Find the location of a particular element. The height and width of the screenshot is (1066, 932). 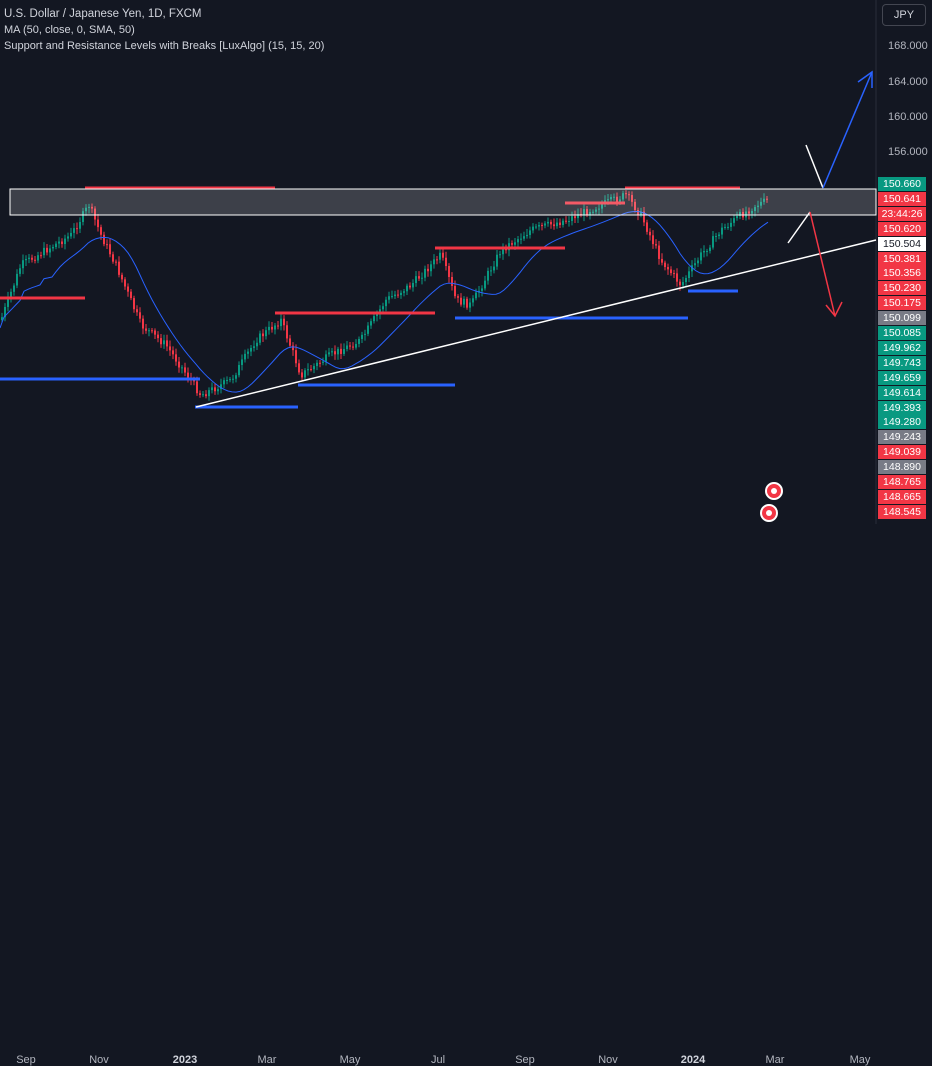

price-tag: 150.230 is located at coordinates (902, 288).